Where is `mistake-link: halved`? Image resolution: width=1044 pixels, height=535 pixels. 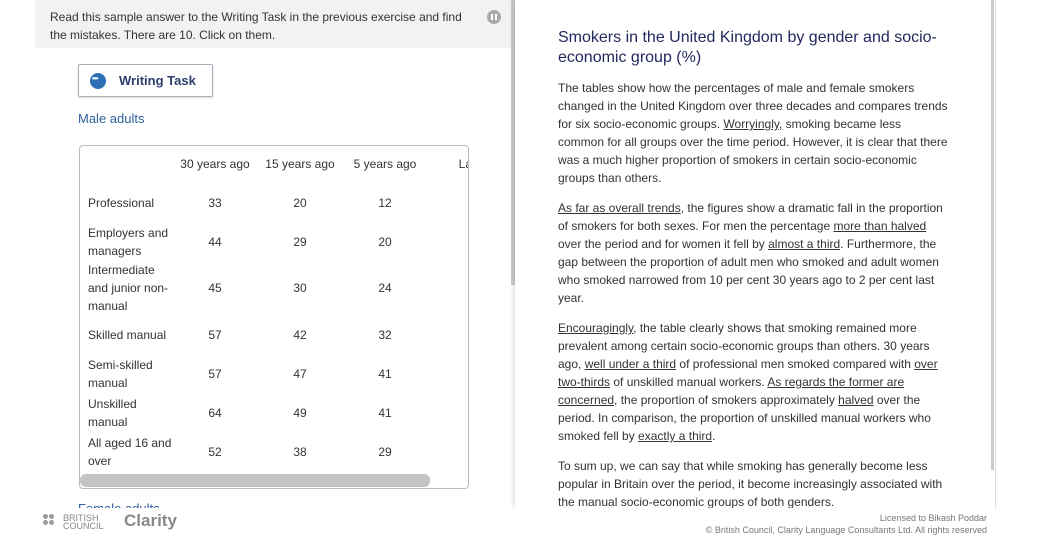 mistake-link: halved is located at coordinates (856, 400).